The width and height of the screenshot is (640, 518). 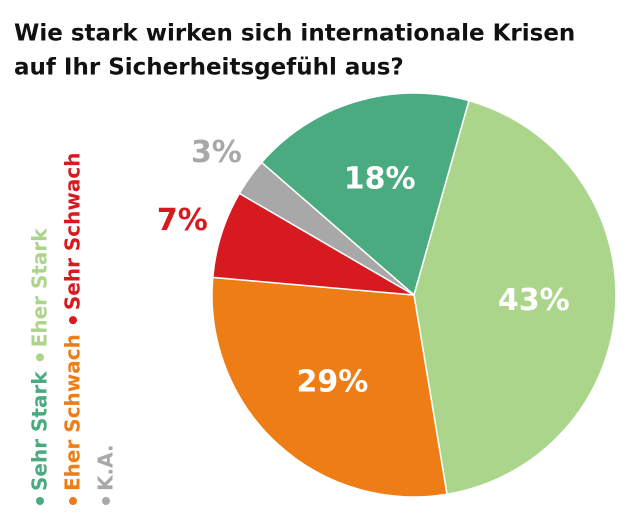 I want to click on data-label: 18%, so click(x=380, y=179).